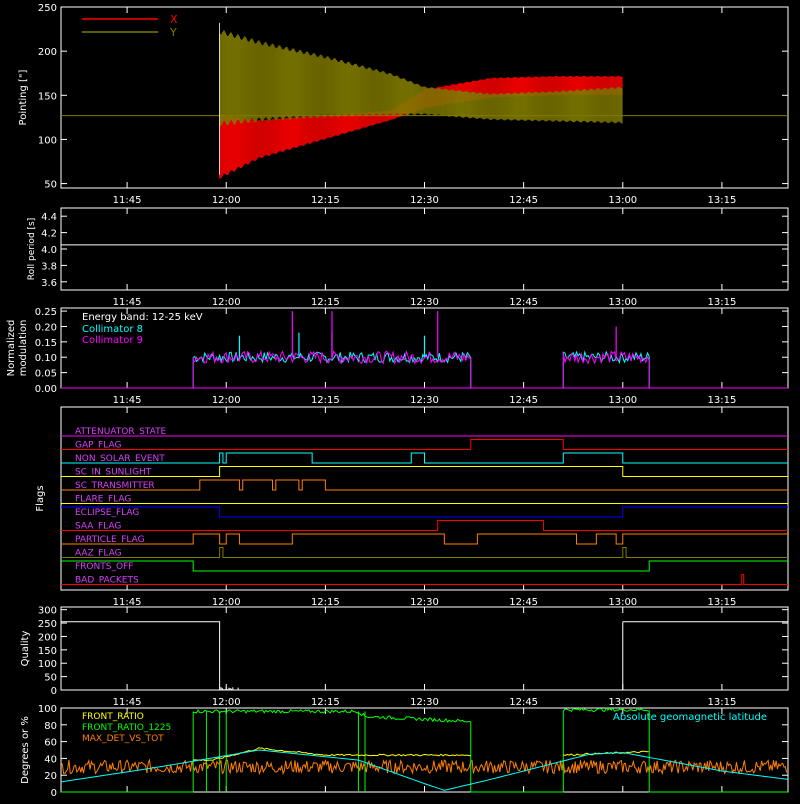 The image size is (800, 804). Describe the element at coordinates (112, 329) in the screenshot. I see `legend-collimator-8: Collimator 8` at that location.